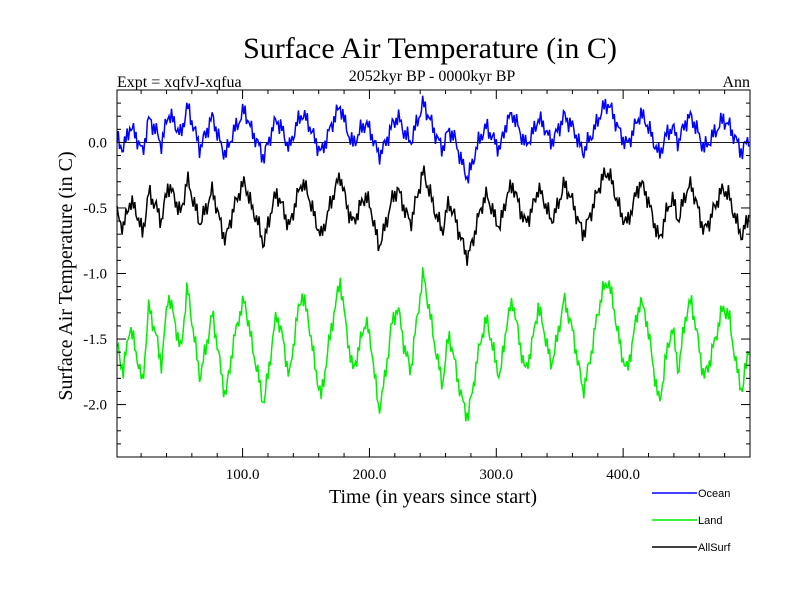 This screenshot has width=800, height=600. What do you see at coordinates (691, 521) in the screenshot?
I see `legend: Ocean Land AllSurf` at bounding box center [691, 521].